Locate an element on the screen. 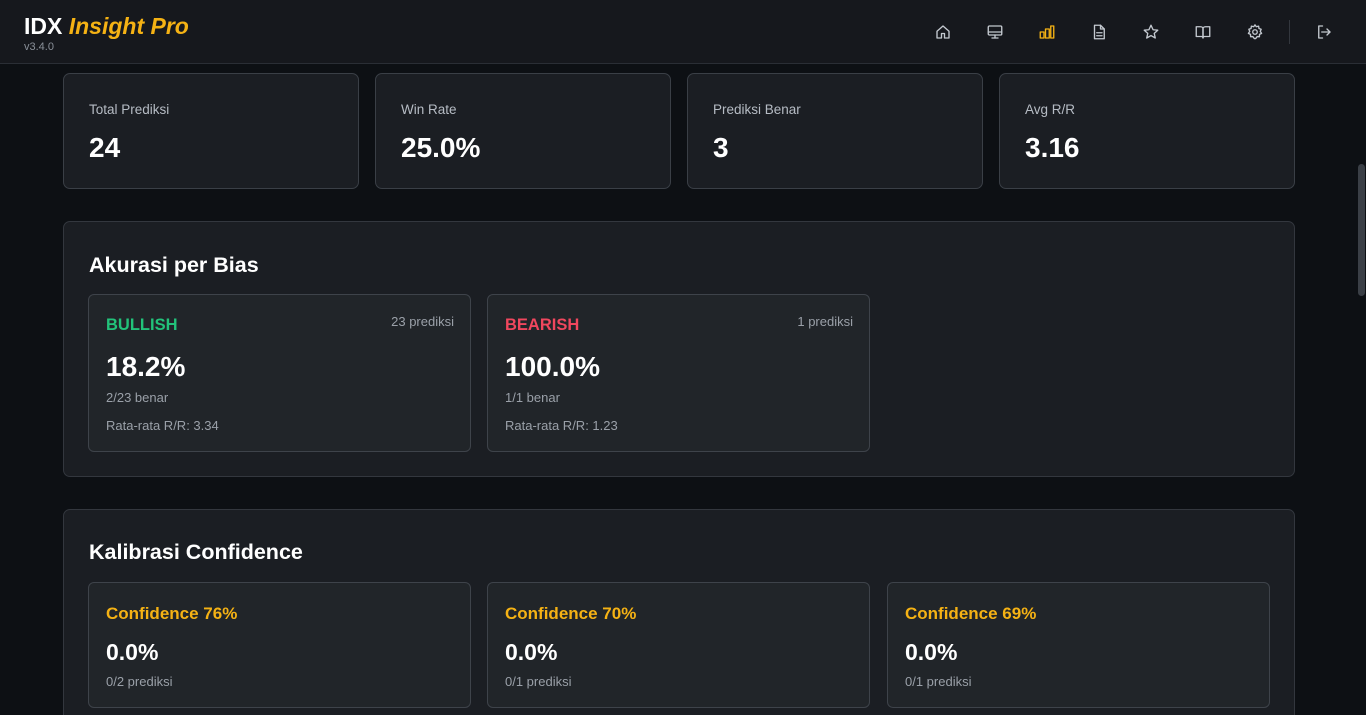  brand-title: IDX Insight Pro is located at coordinates (106, 26).